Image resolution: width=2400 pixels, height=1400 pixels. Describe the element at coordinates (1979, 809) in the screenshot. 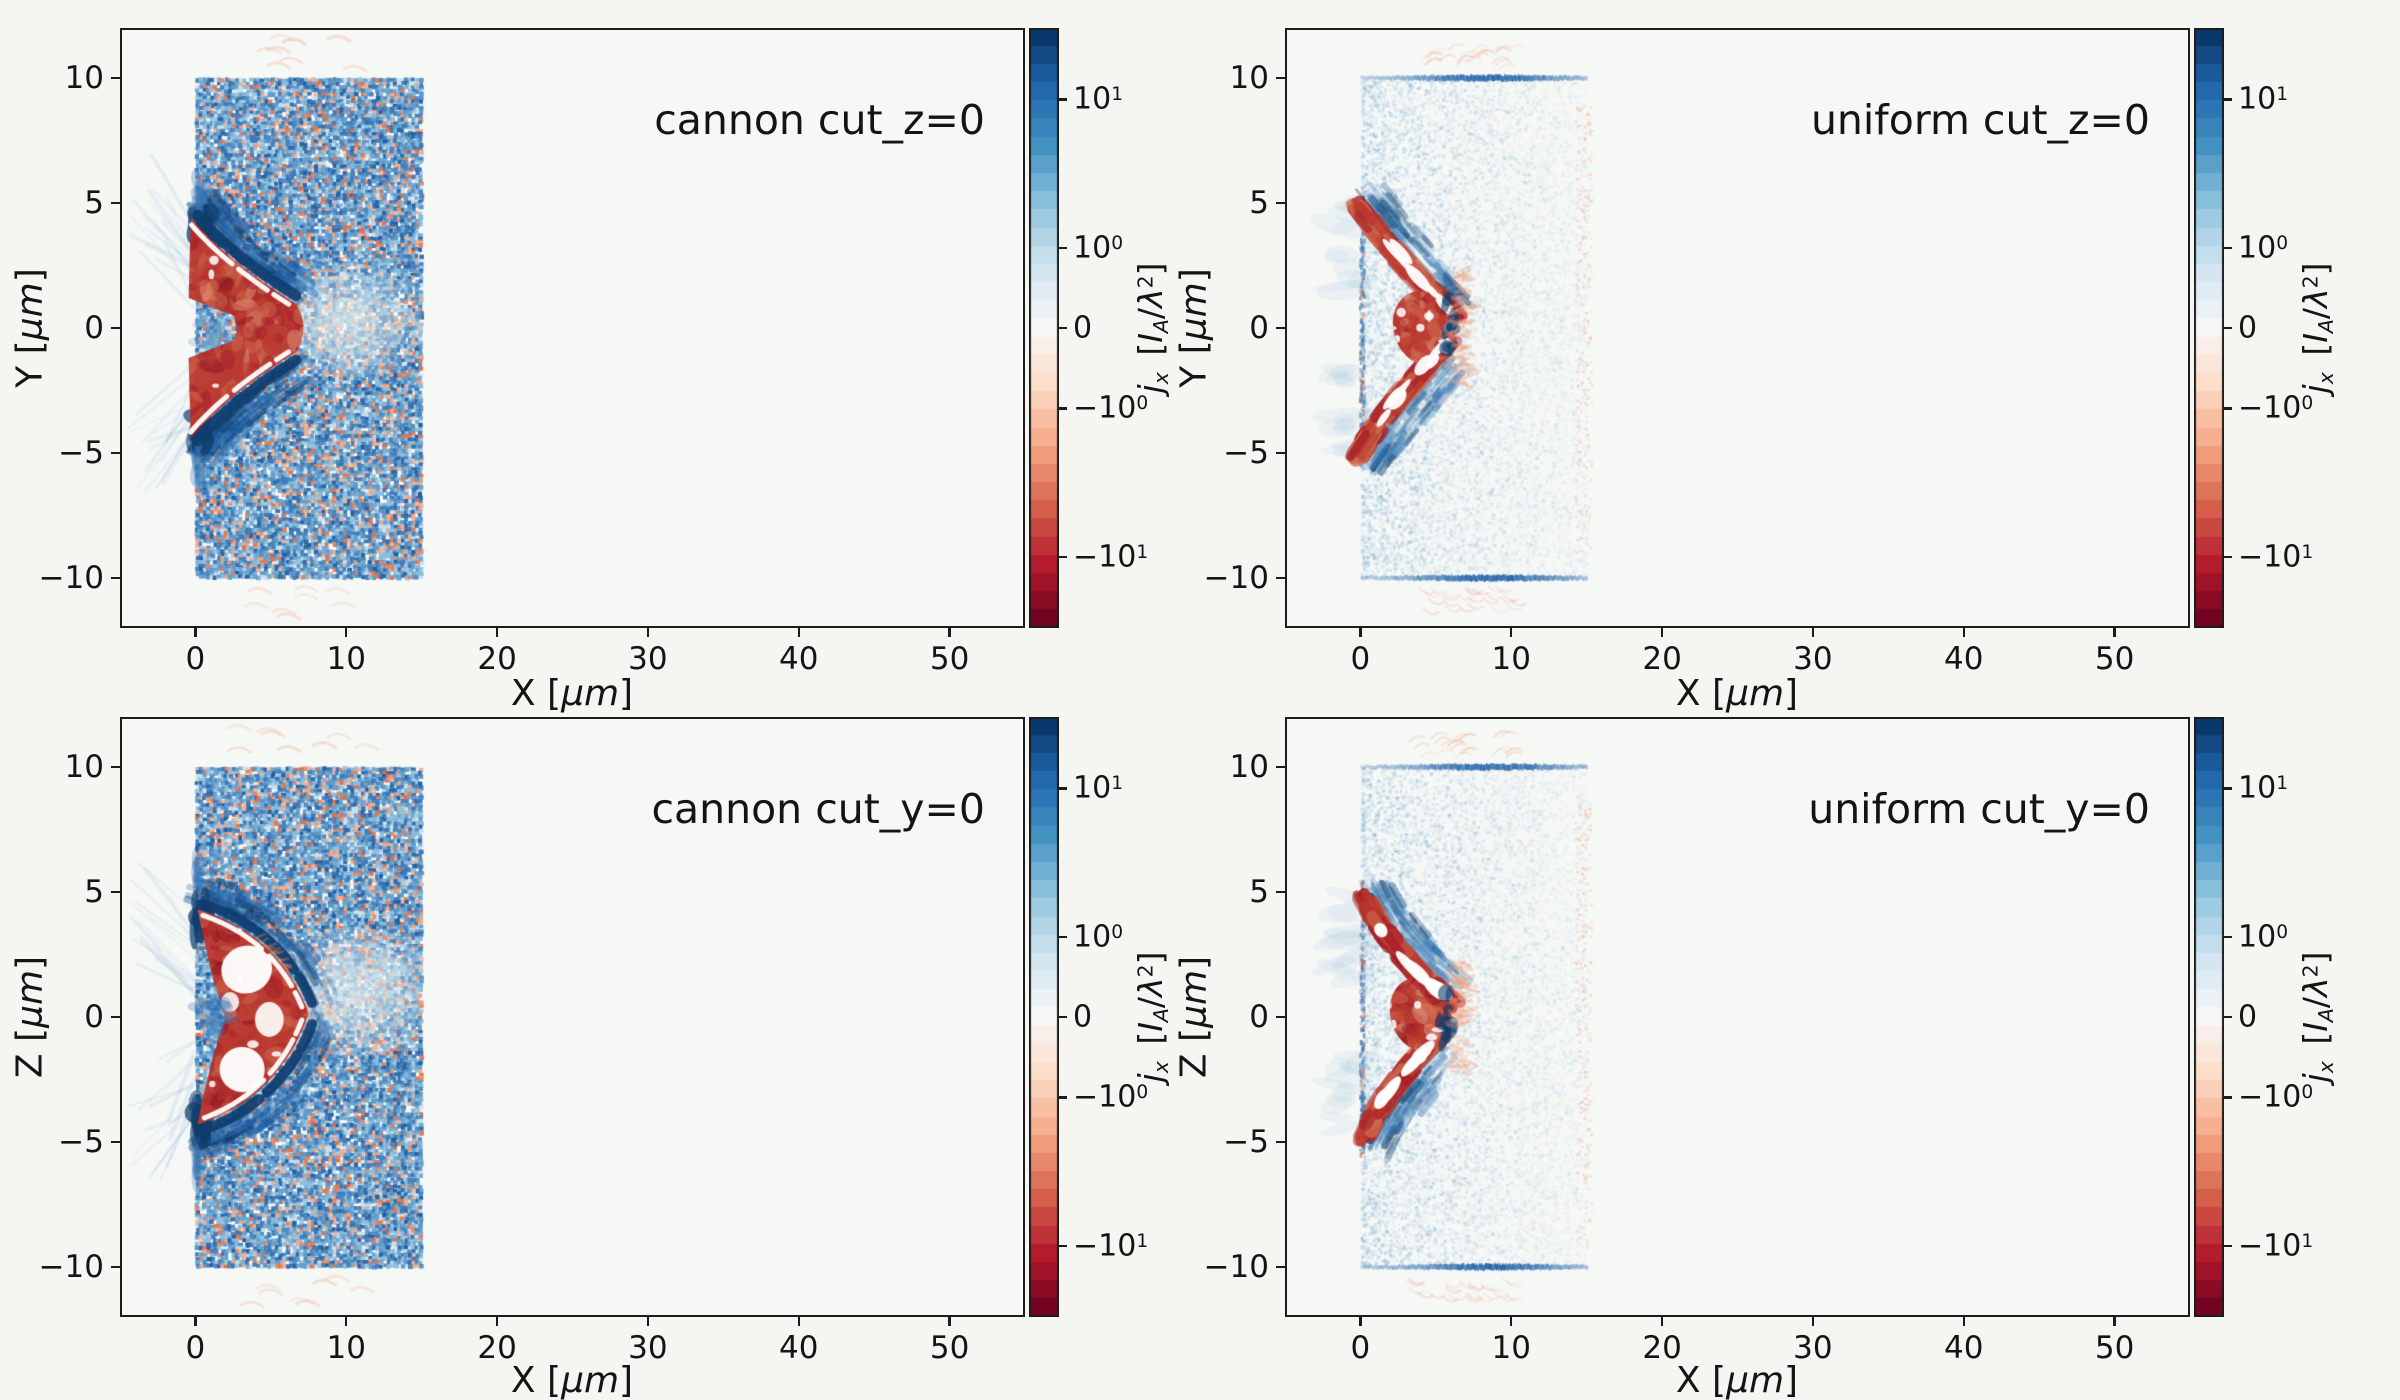

I see `panel-title-uniform-cut-y: uniform cut_y=0` at that location.